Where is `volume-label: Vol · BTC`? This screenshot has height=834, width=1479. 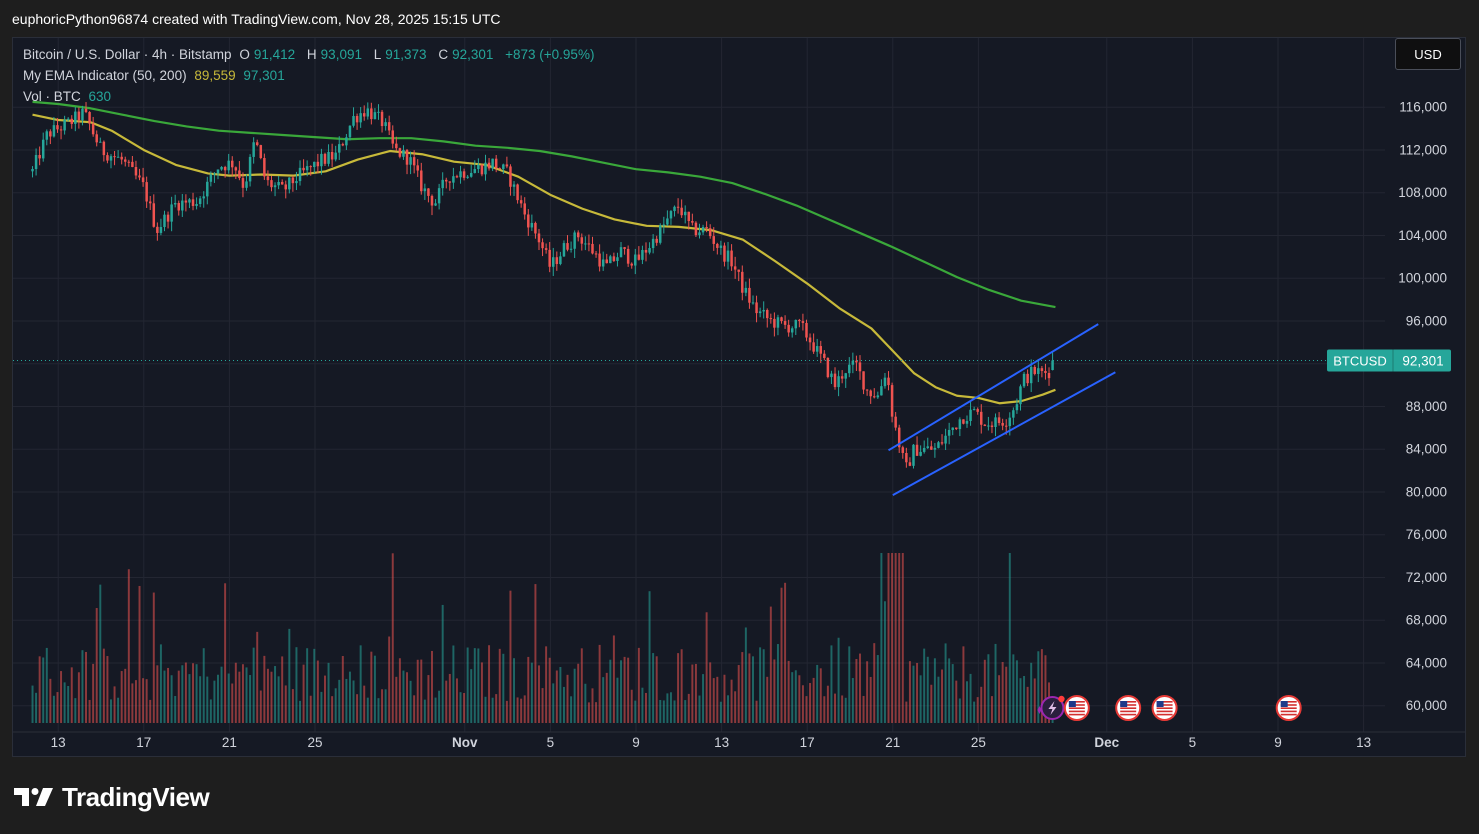
volume-label: Vol · BTC is located at coordinates (52, 96).